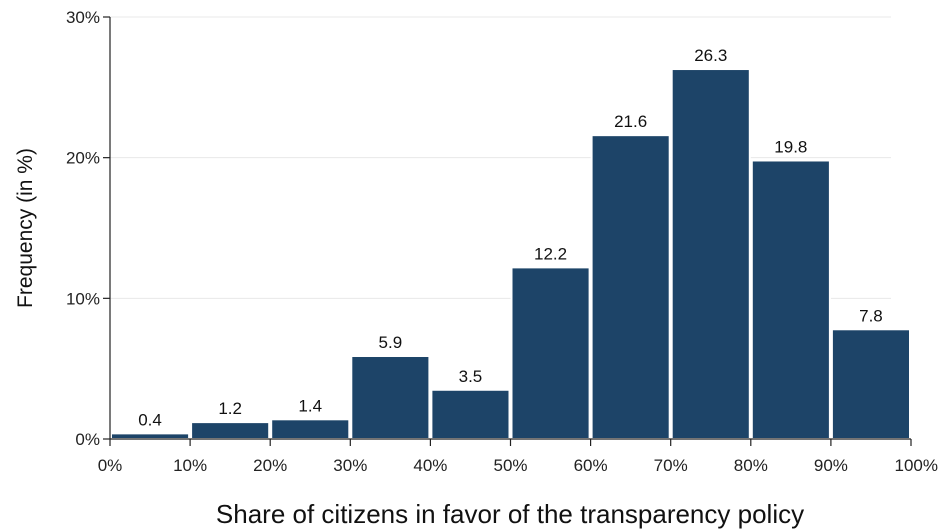 This screenshot has height=529, width=941. What do you see at coordinates (270, 465) in the screenshot?
I see `x-tick-label: 20%` at bounding box center [270, 465].